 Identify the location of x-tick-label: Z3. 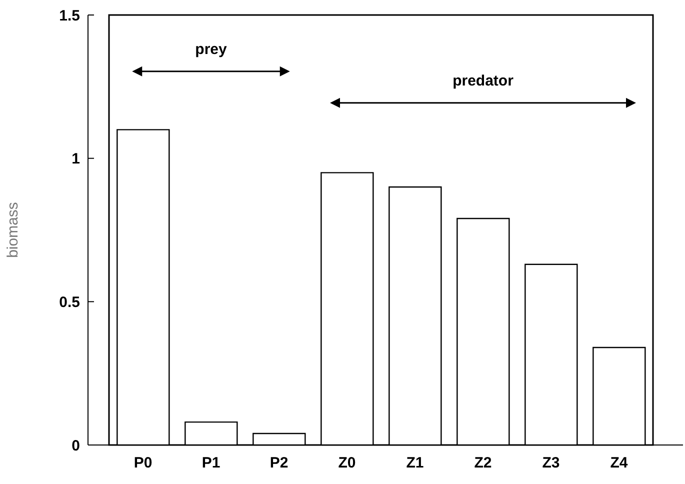
(551, 463).